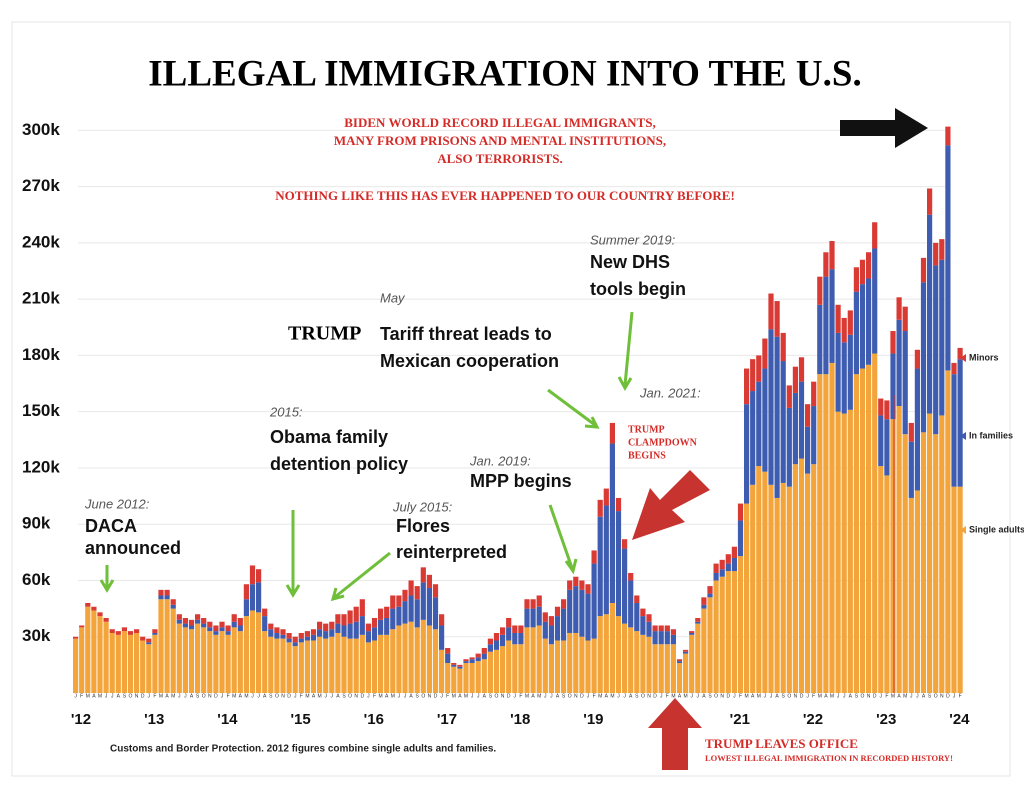  What do you see at coordinates (469, 361) in the screenshot?
I see `annotation: Mexican cooperation` at bounding box center [469, 361].